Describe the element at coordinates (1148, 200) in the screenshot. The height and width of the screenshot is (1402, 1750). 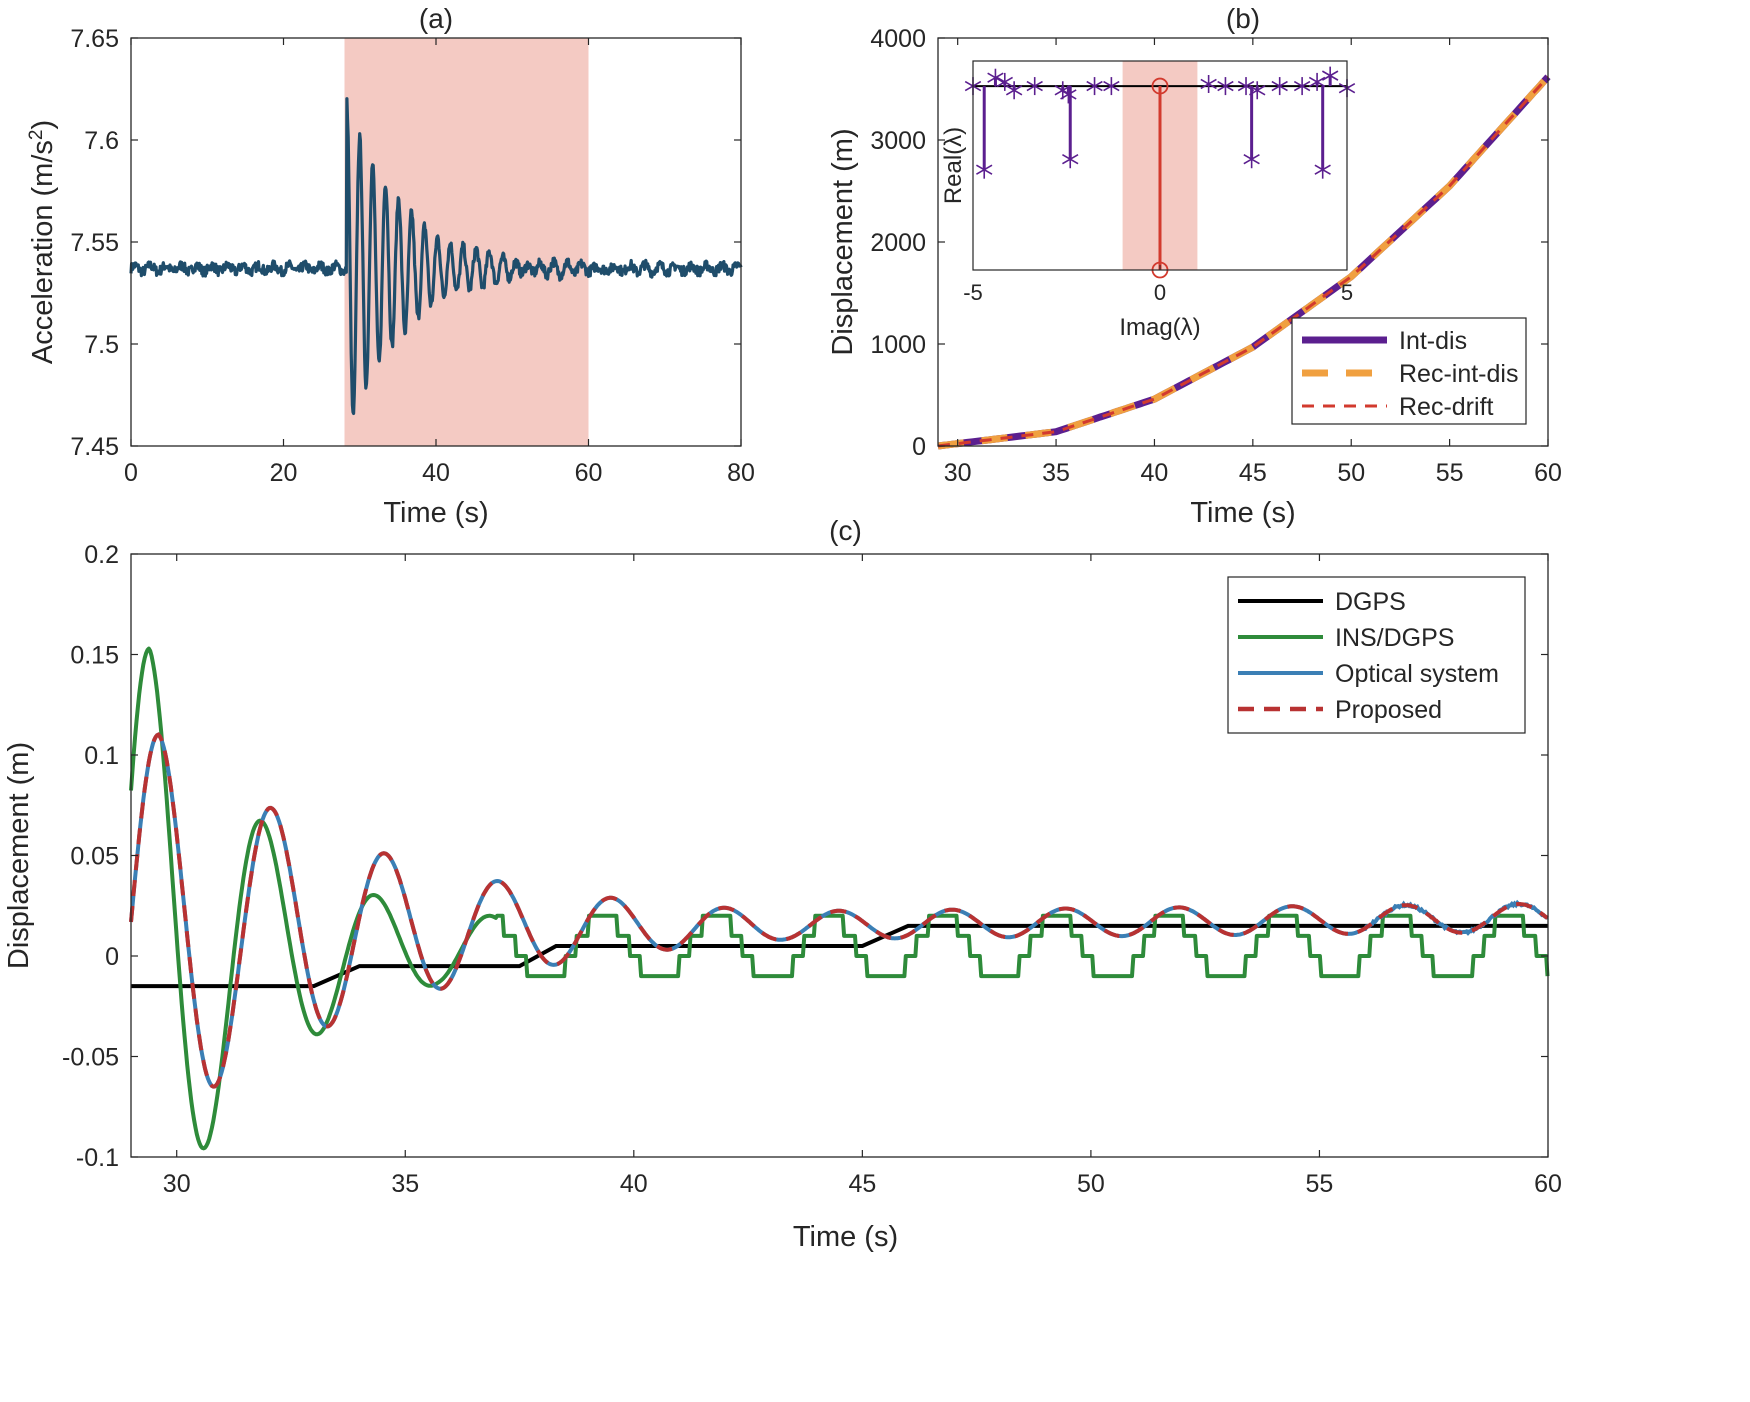
I see `panel-b-inset-chart: -5 0 5 Imag(λ) Real(λ)` at that location.